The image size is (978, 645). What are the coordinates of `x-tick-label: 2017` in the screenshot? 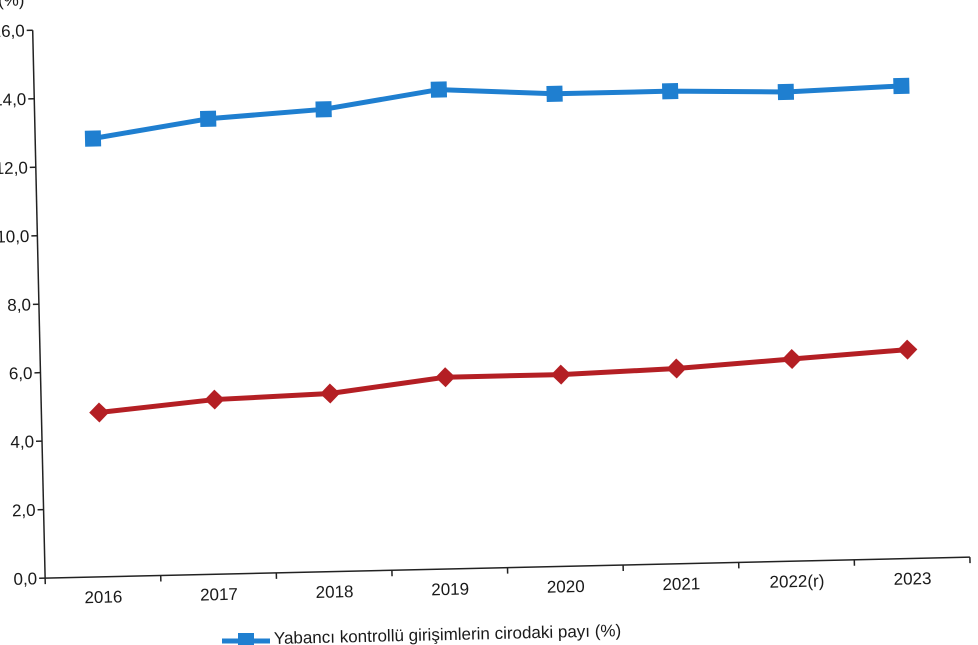 It's located at (219, 595).